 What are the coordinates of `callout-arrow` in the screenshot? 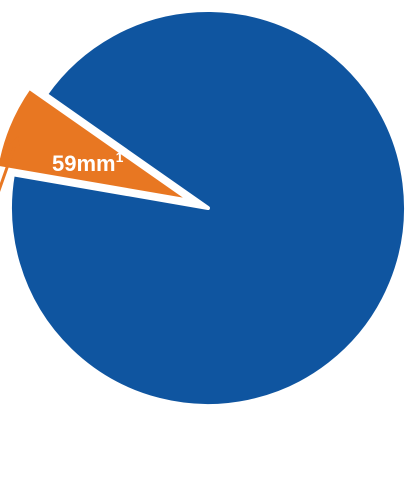 It's located at (10, 164).